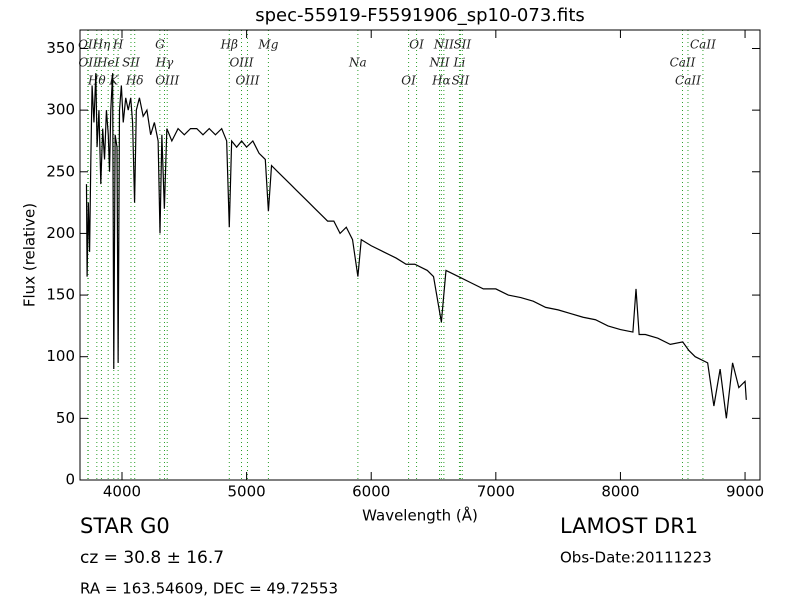 Image resolution: width=800 pixels, height=604 pixels. I want to click on x-tick-label: 9000, so click(745, 492).